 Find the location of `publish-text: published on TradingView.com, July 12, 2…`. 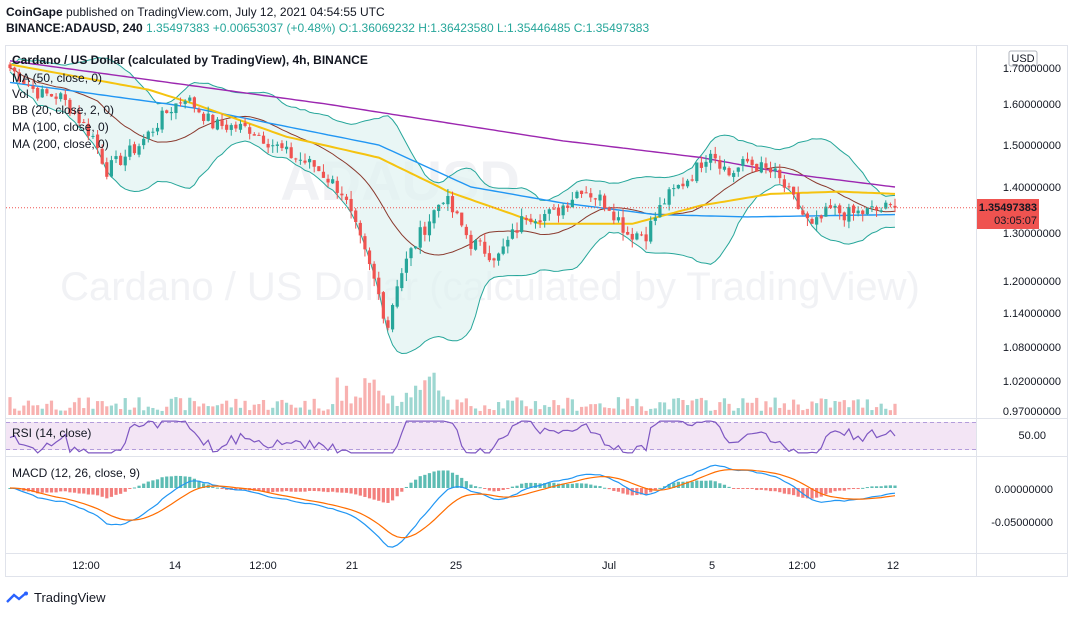

publish-text: published on TradingView.com, July 12, 2… is located at coordinates (225, 12).